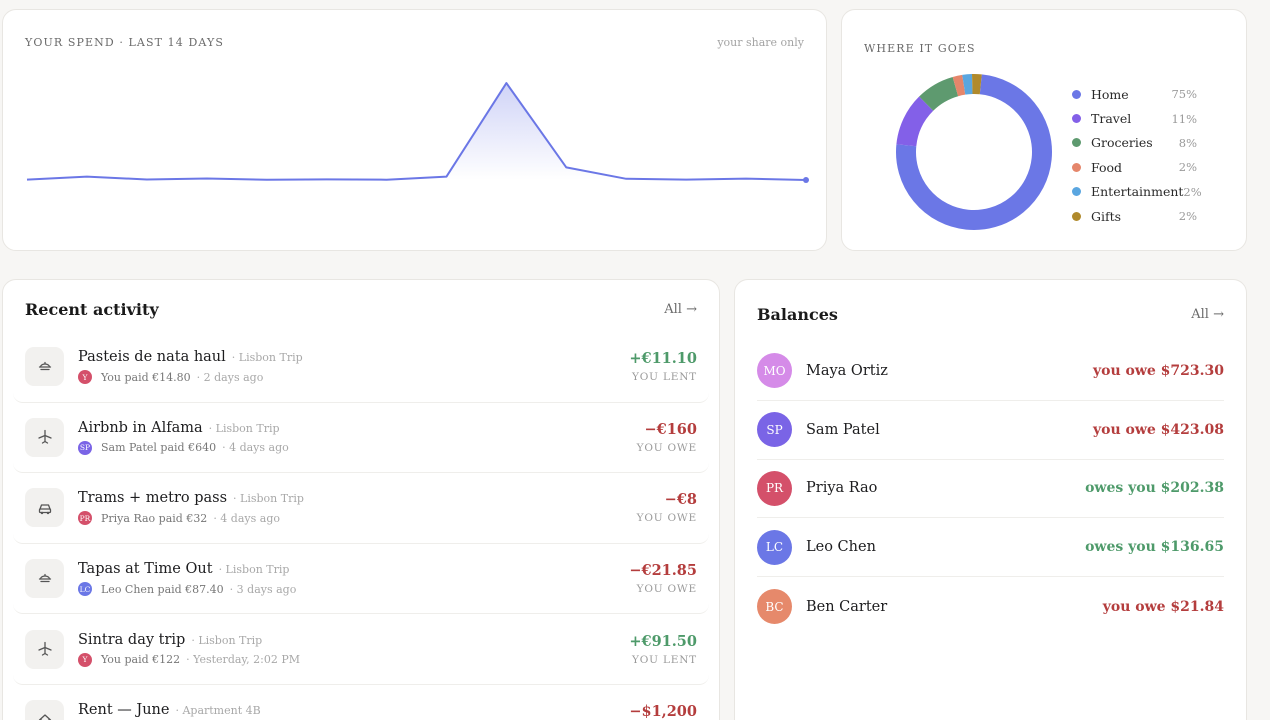 This screenshot has width=1270, height=720. Describe the element at coordinates (124, 710) in the screenshot. I see `activity-item-title: Rent — June` at that location.